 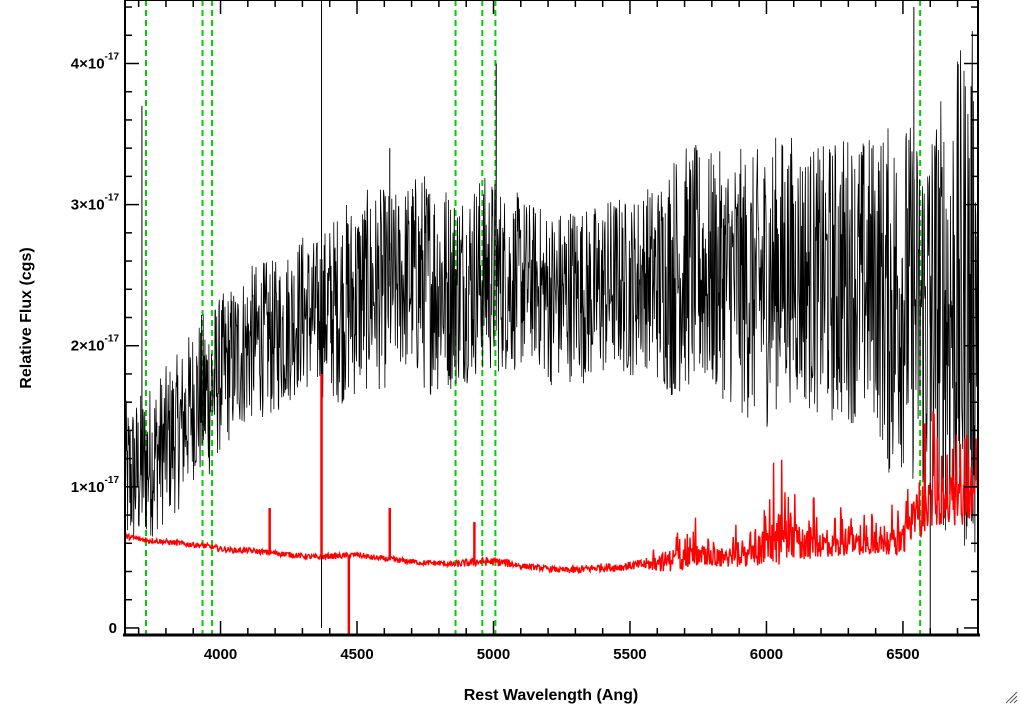 I want to click on x-tick-label: 6000, so click(x=766, y=654).